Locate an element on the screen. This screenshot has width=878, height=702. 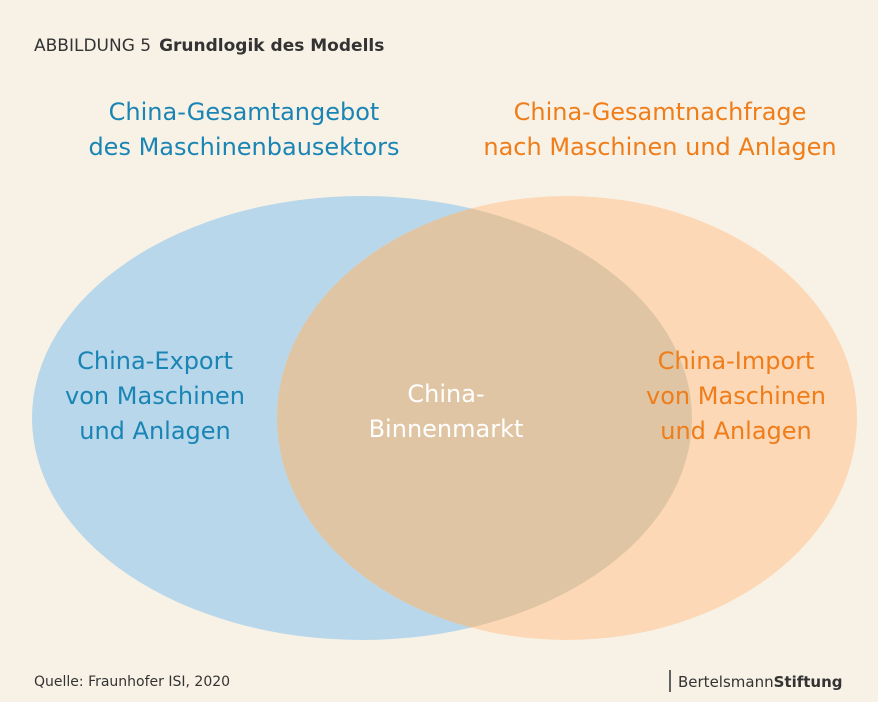
left-label: und Anlagen is located at coordinates (155, 431).